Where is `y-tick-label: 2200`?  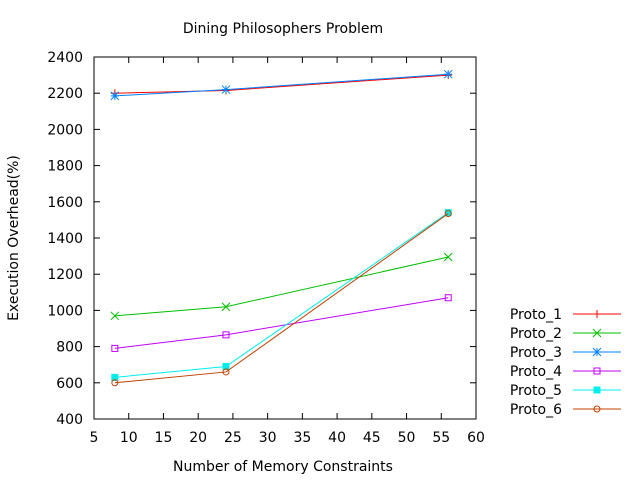
y-tick-label: 2200 is located at coordinates (65, 94).